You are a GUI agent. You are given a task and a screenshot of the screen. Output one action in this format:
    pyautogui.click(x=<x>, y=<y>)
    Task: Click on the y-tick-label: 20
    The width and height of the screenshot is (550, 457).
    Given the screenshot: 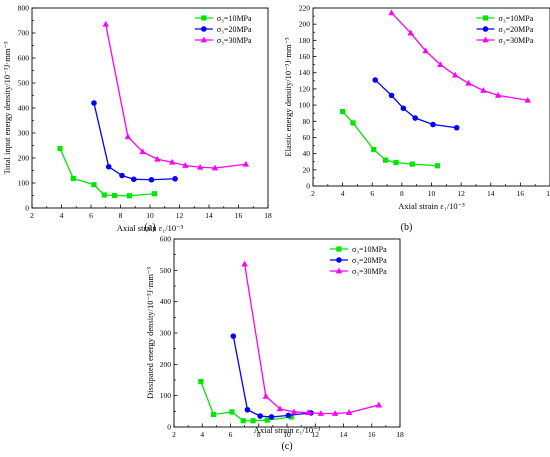 What is the action you would take?
    pyautogui.click(x=307, y=169)
    